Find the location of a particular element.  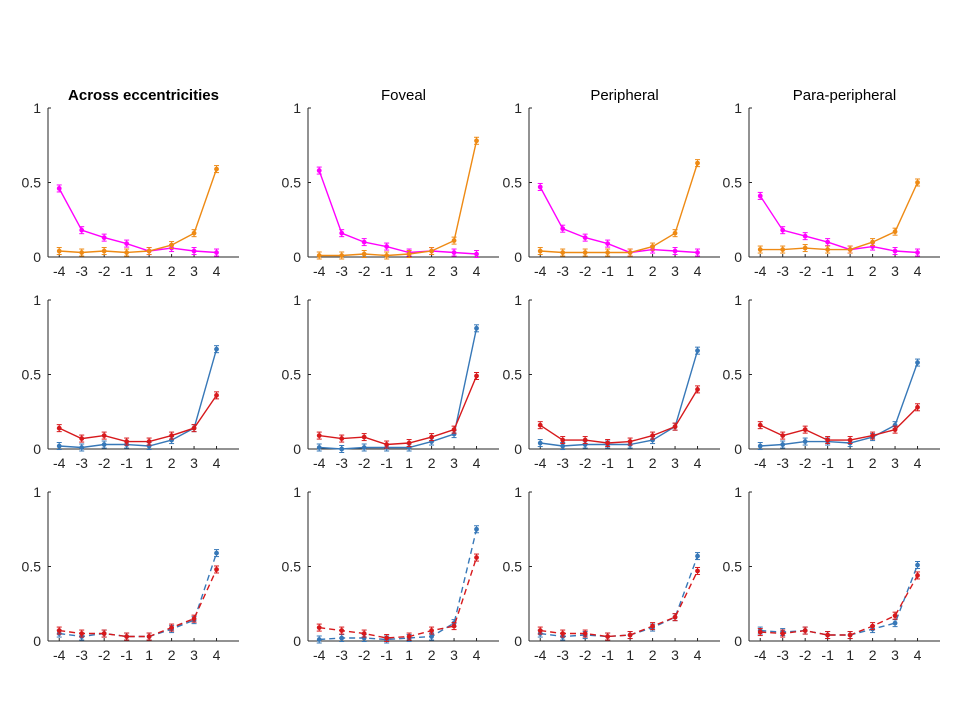

panel-title: Peripheral is located at coordinates (624, 95).